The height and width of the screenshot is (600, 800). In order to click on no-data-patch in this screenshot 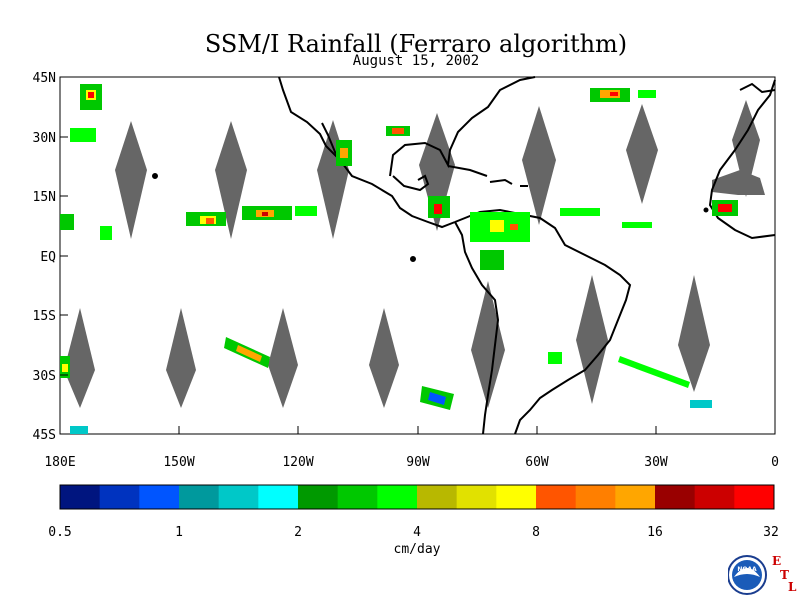, I will do `click(738, 182)`.